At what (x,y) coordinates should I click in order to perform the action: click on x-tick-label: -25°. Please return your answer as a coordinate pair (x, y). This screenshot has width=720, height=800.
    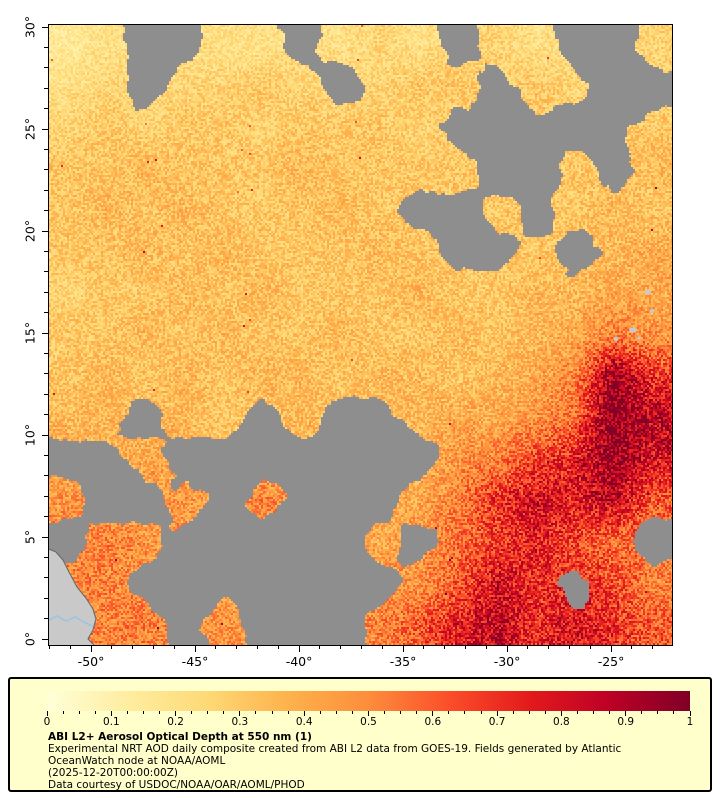
    Looking at the image, I should click on (611, 661).